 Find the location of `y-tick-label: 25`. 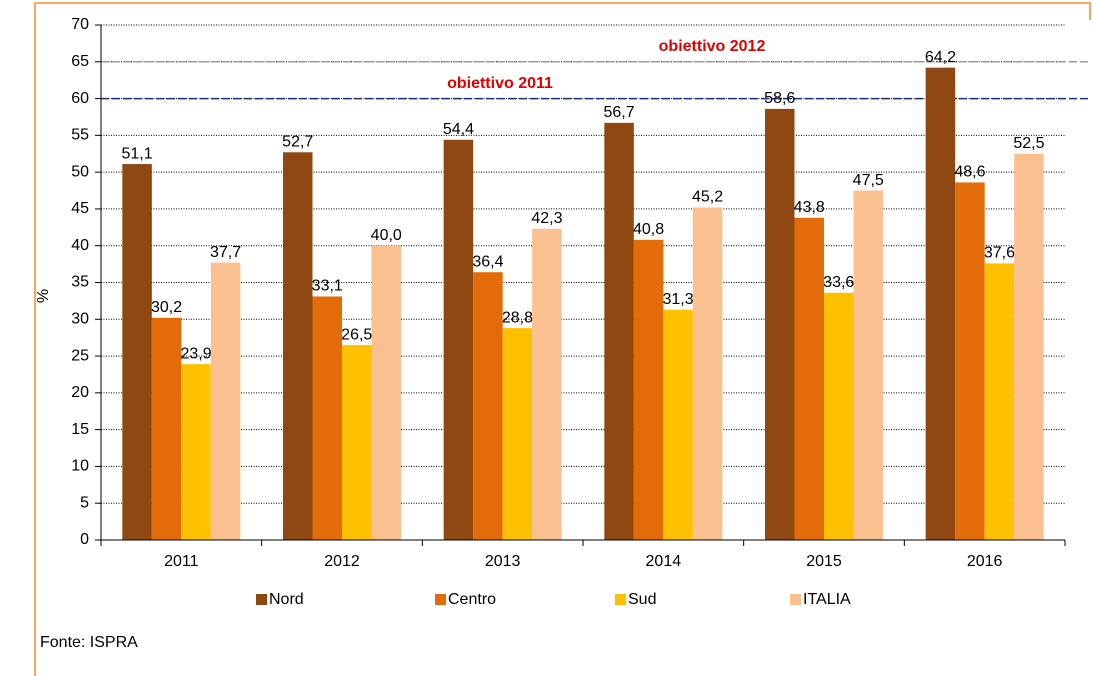

y-tick-label: 25 is located at coordinates (80, 355).